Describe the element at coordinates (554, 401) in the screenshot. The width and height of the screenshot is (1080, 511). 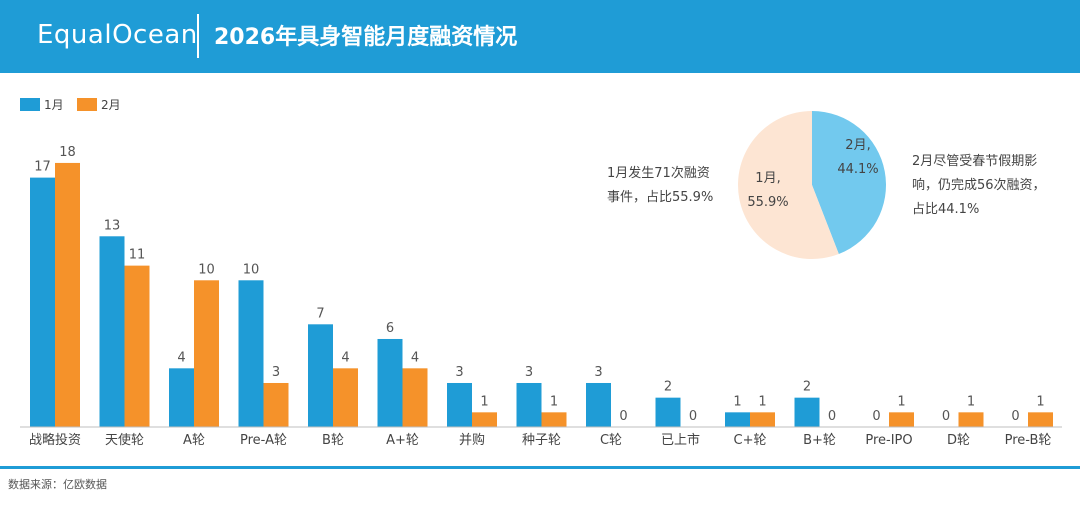
I see `bar-value-2-7: 1` at that location.